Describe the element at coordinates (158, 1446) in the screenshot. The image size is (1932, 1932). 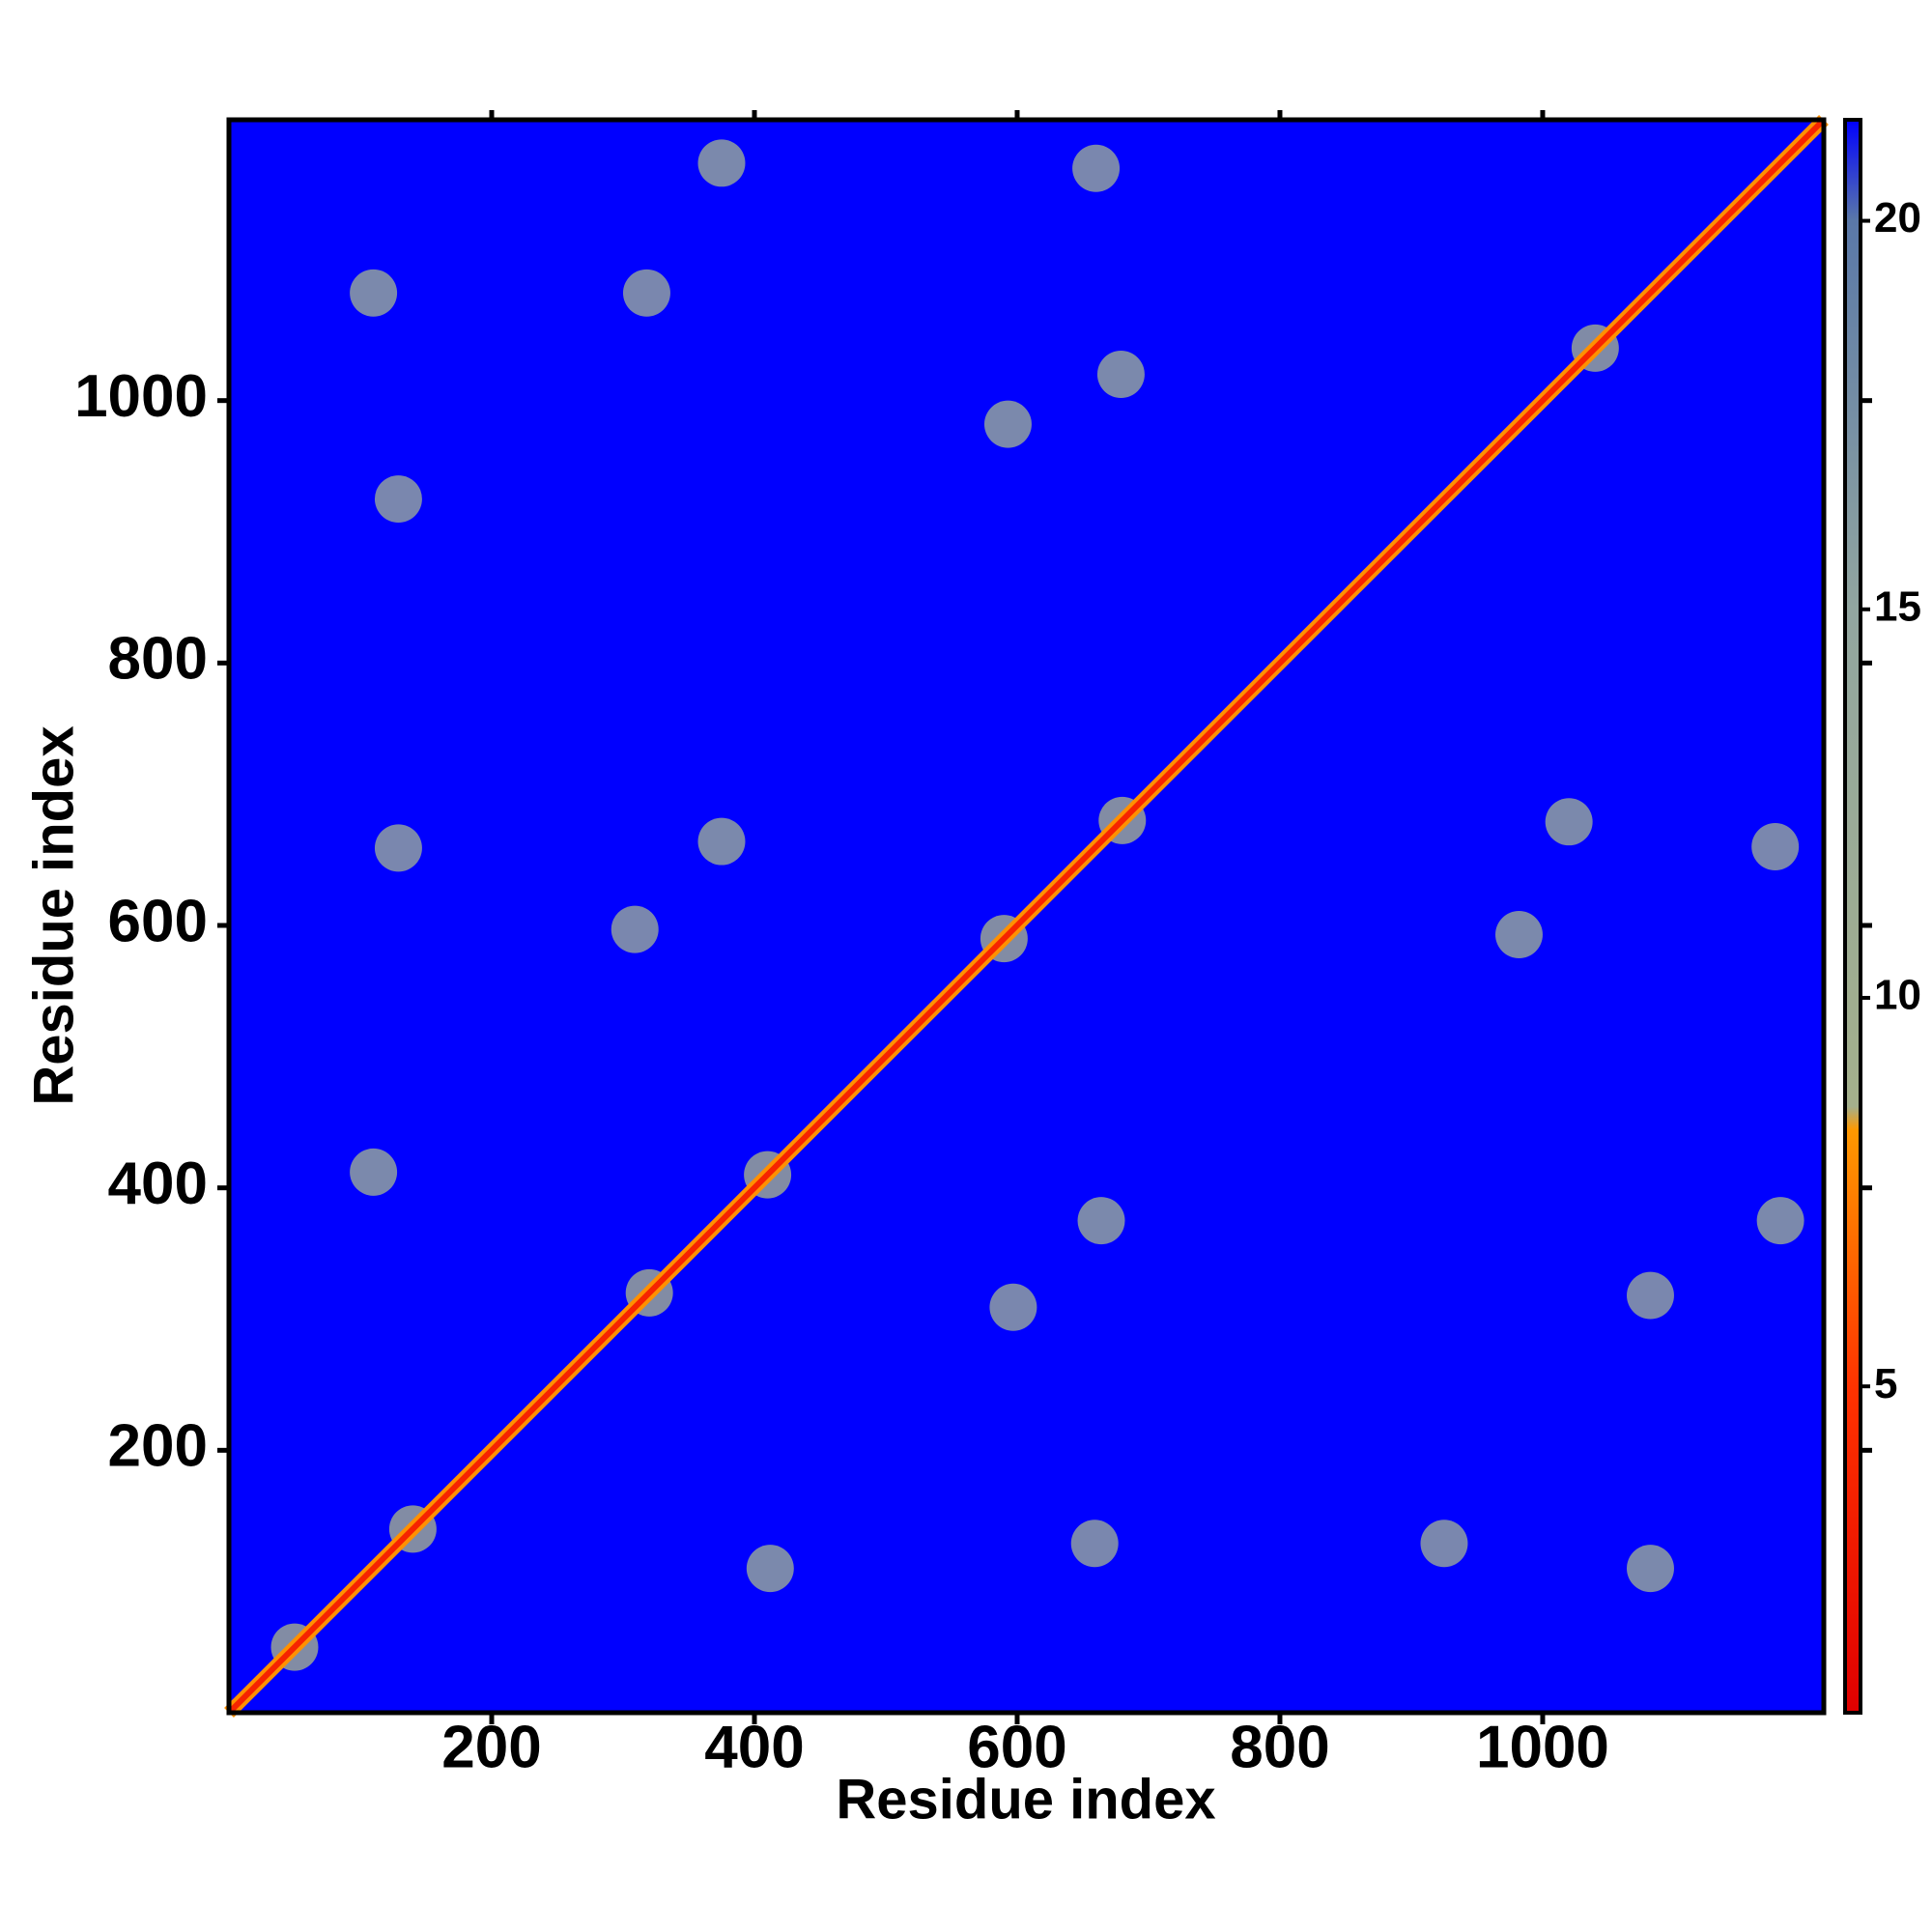
I see `y-tick-label: 200` at that location.